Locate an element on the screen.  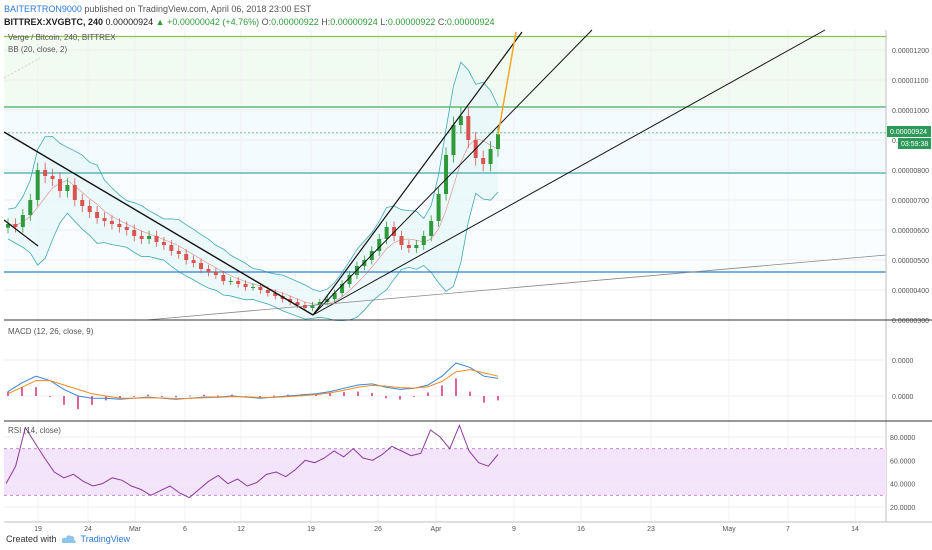
rsi-tick-label: 80.0000 is located at coordinates (902, 438).